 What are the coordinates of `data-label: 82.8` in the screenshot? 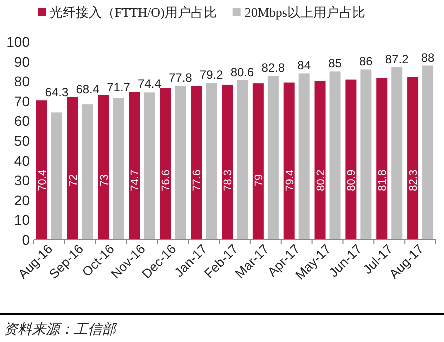 It's located at (274, 68).